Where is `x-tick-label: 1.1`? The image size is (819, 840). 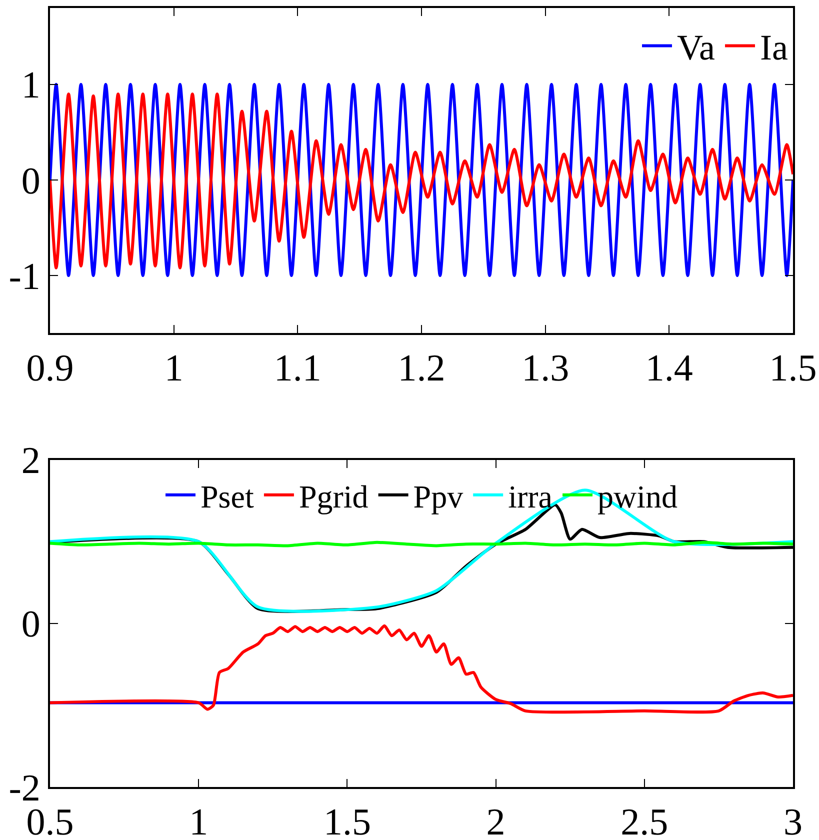 x-tick-label: 1.1 is located at coordinates (298, 368).